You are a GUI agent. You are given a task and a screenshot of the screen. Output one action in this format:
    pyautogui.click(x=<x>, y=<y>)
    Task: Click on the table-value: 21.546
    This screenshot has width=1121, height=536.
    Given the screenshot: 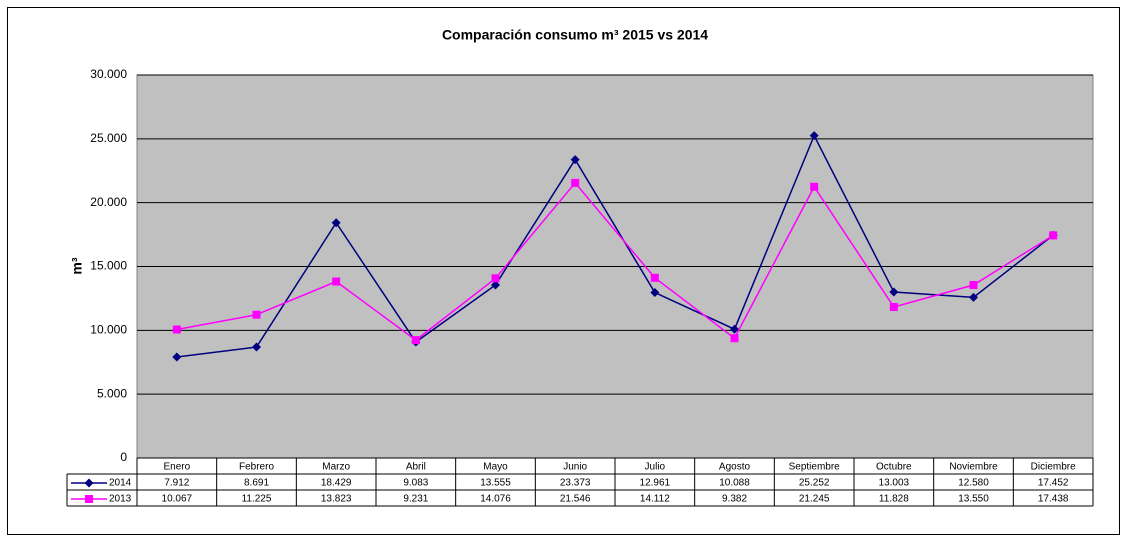 What is the action you would take?
    pyautogui.click(x=575, y=499)
    